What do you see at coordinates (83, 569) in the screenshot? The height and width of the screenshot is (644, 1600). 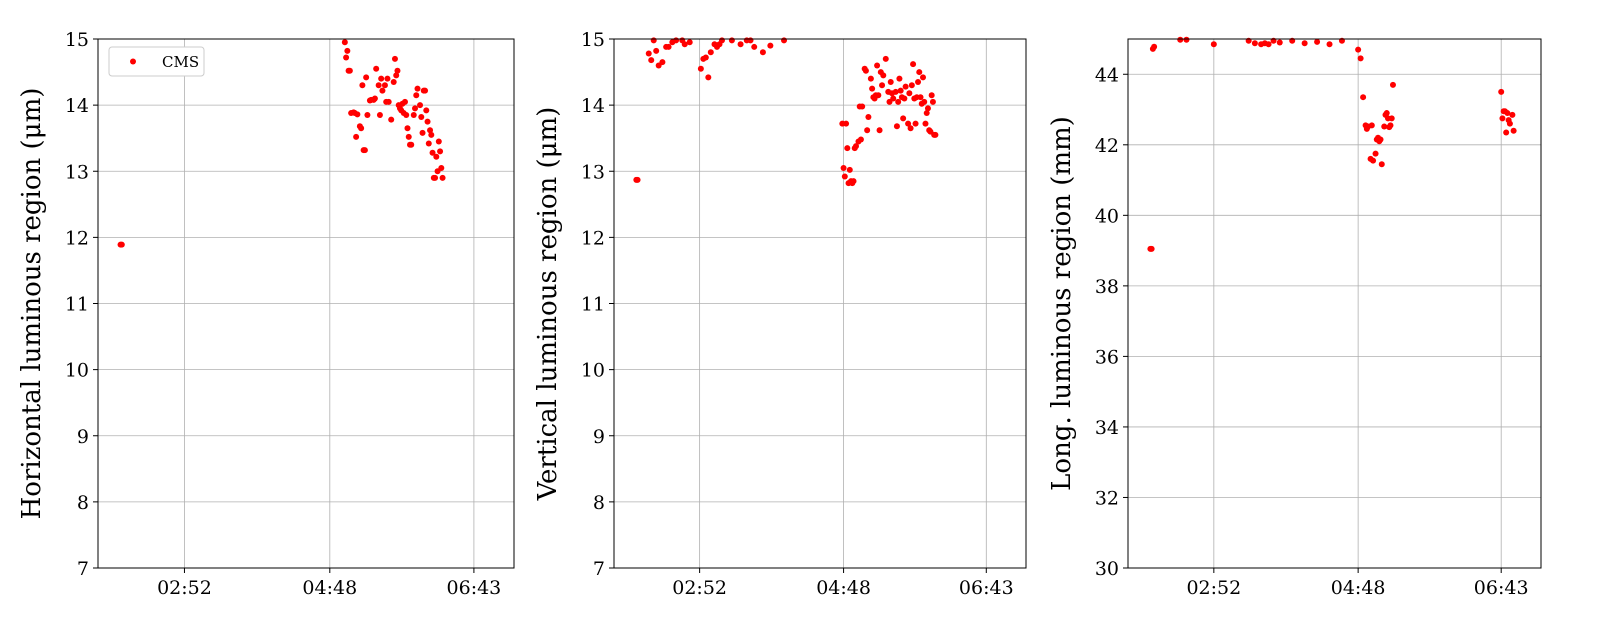 I see `y-tick-label: 7` at bounding box center [83, 569].